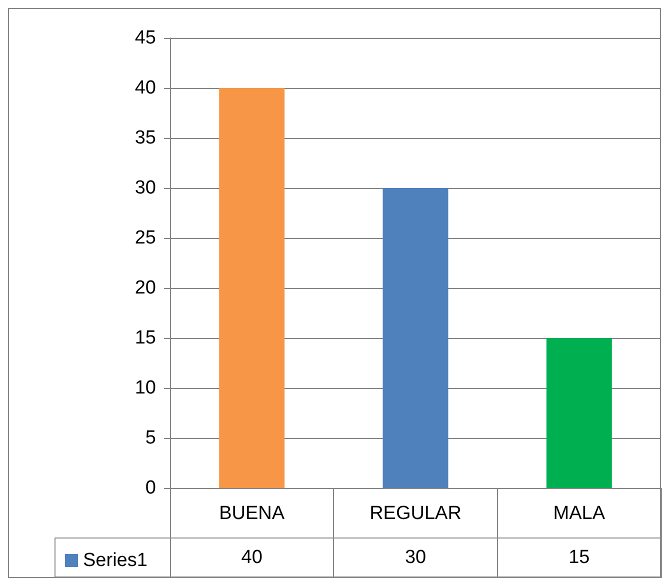 The height and width of the screenshot is (579, 662). Describe the element at coordinates (251, 557) in the screenshot. I see `data-label: 40` at that location.